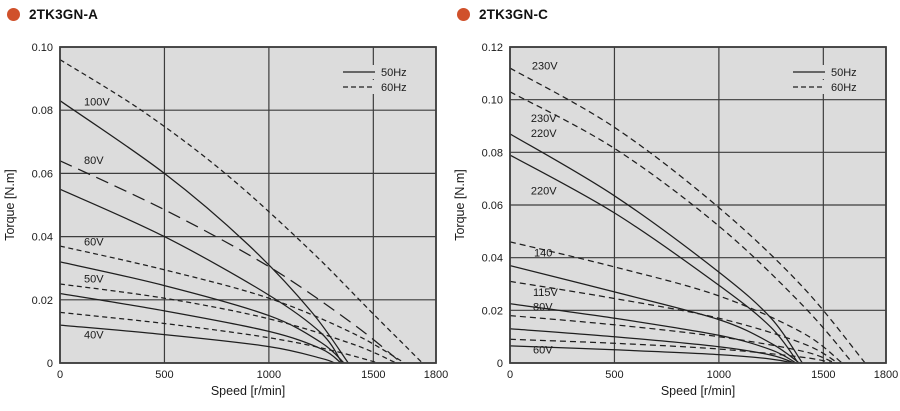 This screenshot has width=900, height=411. I want to click on chart-title: 2TK3GN-C, so click(514, 14).